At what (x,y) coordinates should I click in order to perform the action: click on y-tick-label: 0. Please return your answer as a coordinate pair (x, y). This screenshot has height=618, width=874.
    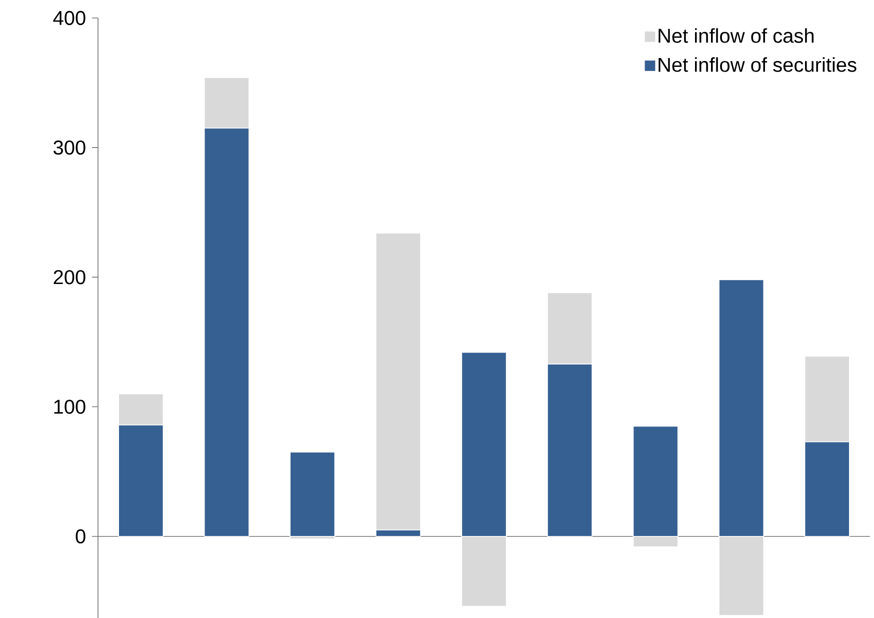
    Looking at the image, I should click on (81, 536).